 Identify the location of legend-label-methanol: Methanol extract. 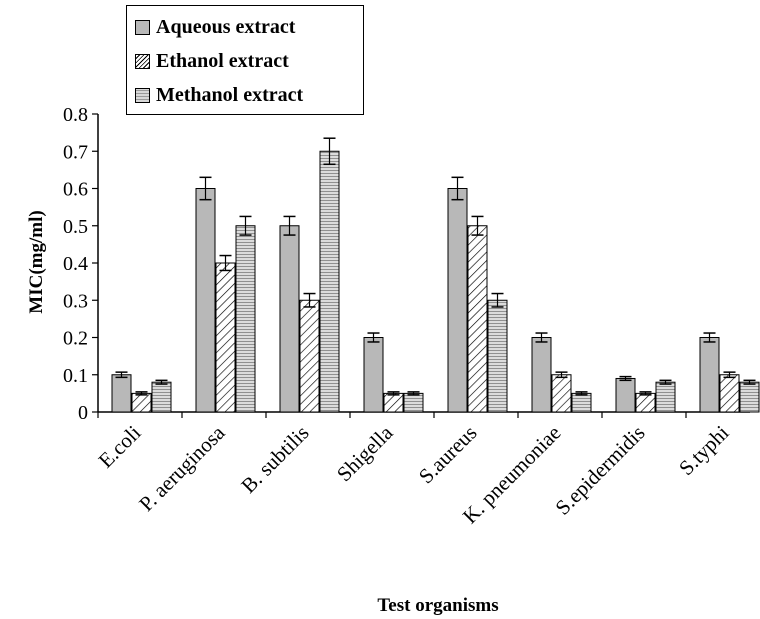
(230, 94).